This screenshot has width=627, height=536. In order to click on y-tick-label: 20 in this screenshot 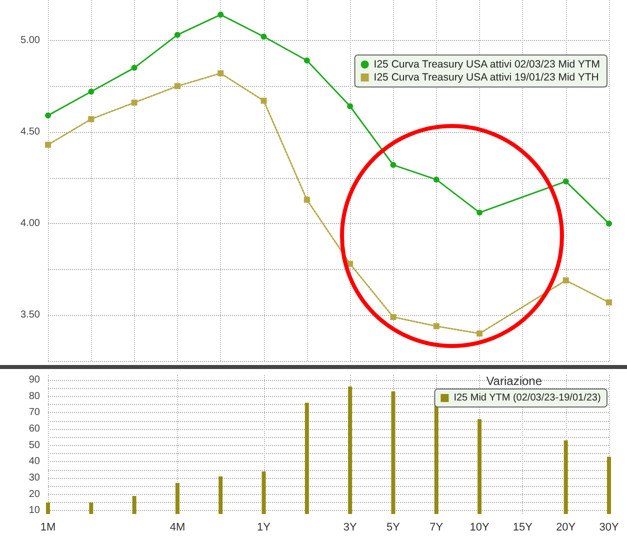, I will do `click(34, 494)`.